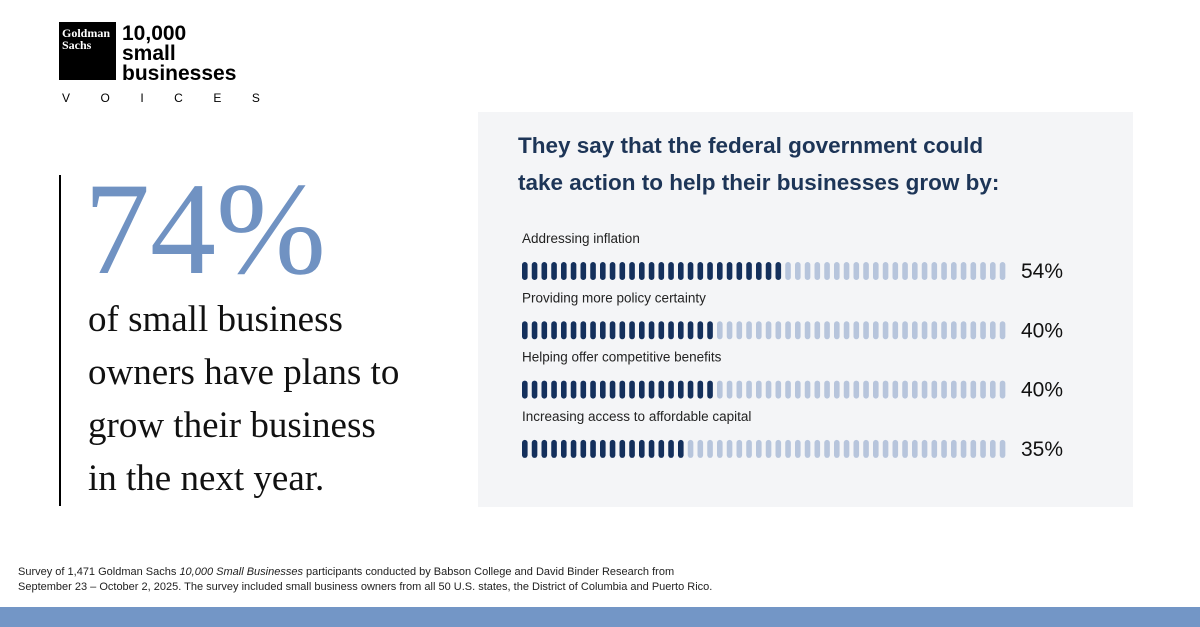  What do you see at coordinates (87, 51) in the screenshot?
I see `logo-mark` at bounding box center [87, 51].